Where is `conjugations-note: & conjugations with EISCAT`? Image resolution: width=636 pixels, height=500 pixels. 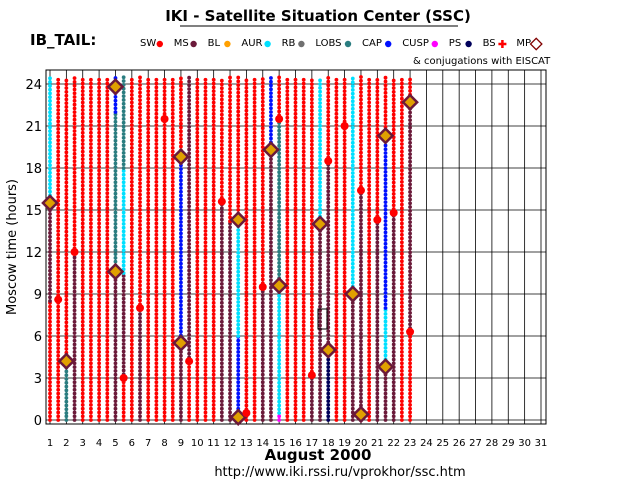
conjugations-note: & conjugations with EISCAT is located at coordinates (482, 61).